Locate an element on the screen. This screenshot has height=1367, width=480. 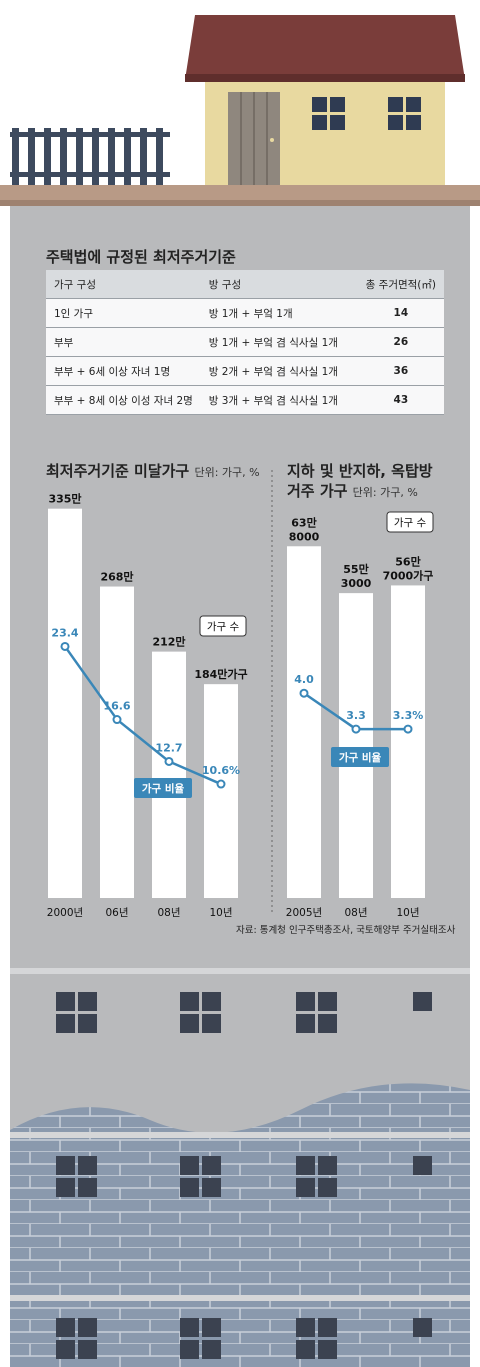
line-value-label: 3.3% is located at coordinates (408, 715).